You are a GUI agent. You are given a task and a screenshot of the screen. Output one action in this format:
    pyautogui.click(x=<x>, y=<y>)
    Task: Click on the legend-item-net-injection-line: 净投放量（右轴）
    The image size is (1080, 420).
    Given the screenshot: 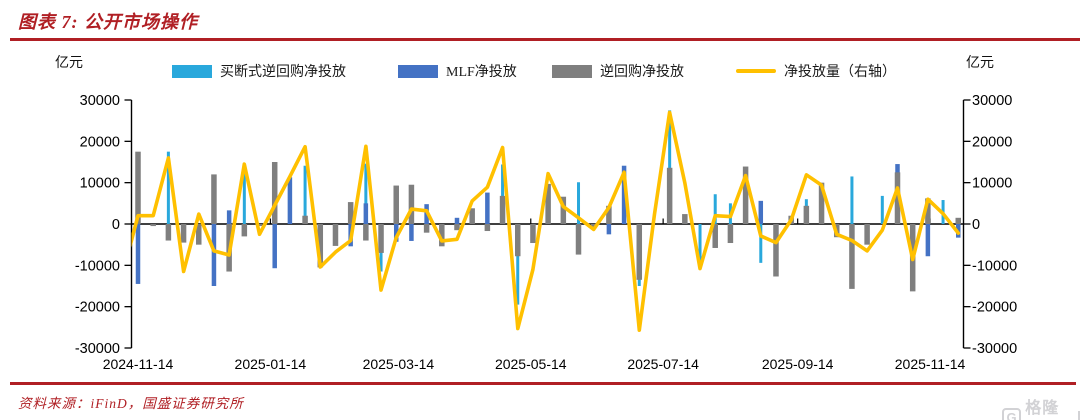 What is the action you would take?
    pyautogui.click(x=816, y=71)
    